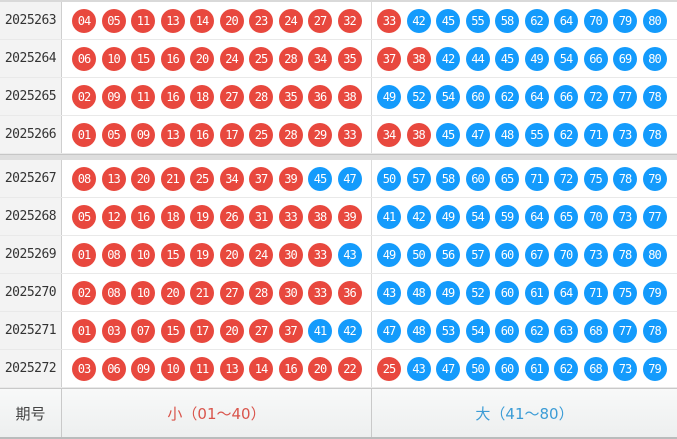 This screenshot has height=439, width=677. What do you see at coordinates (625, 96) in the screenshot?
I see `number-ball: 77` at bounding box center [625, 96].